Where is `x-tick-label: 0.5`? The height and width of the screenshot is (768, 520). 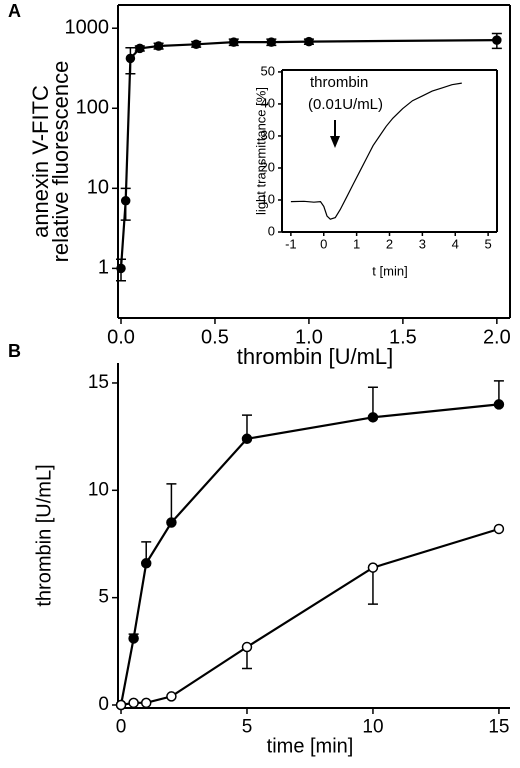
x-tick-label: 0.5 is located at coordinates (215, 337).